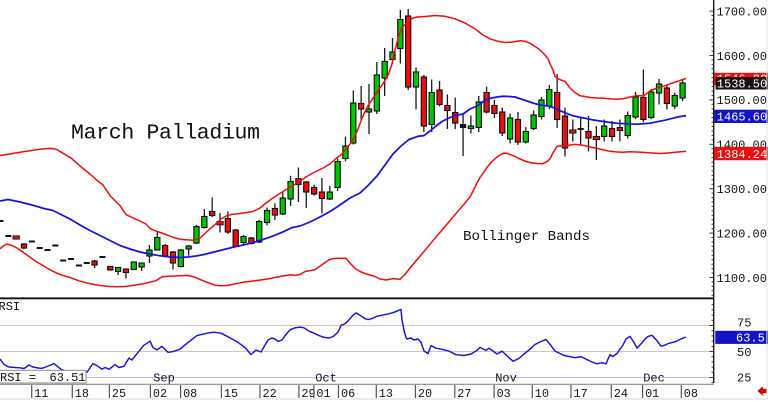  Describe the element at coordinates (742, 190) in the screenshot. I see `svg-text: 1300.00` at that location.